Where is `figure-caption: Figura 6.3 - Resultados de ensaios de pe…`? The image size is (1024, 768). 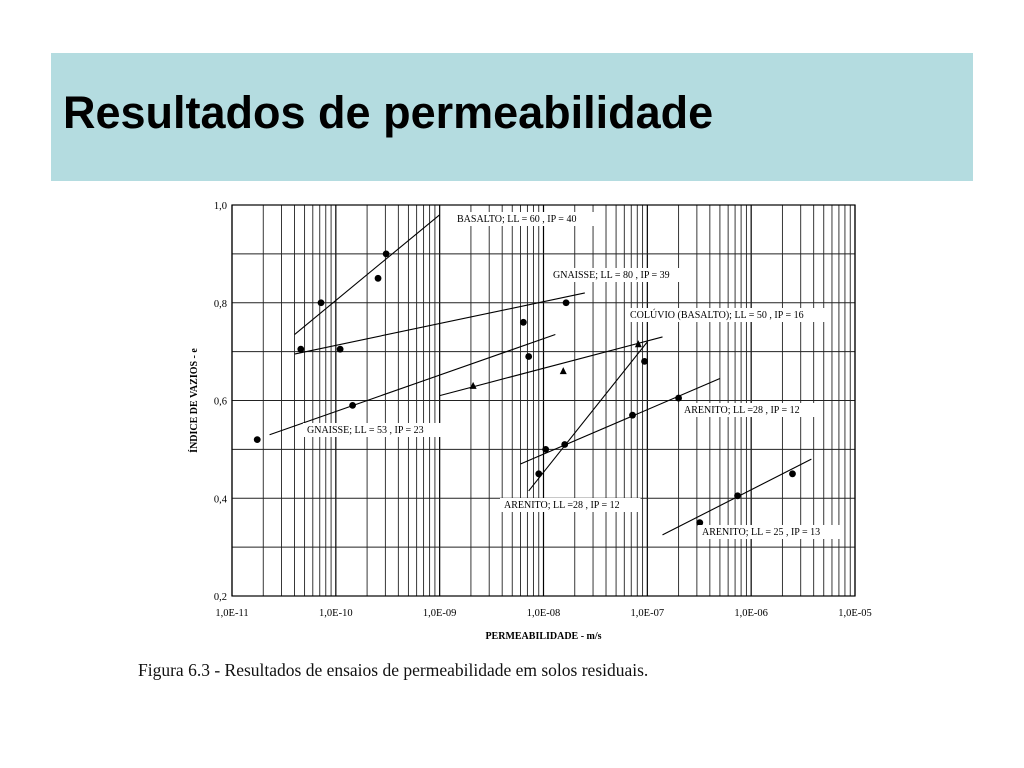 figure-caption: Figura 6.3 - Resultados de ensaios de pe… is located at coordinates (393, 670).